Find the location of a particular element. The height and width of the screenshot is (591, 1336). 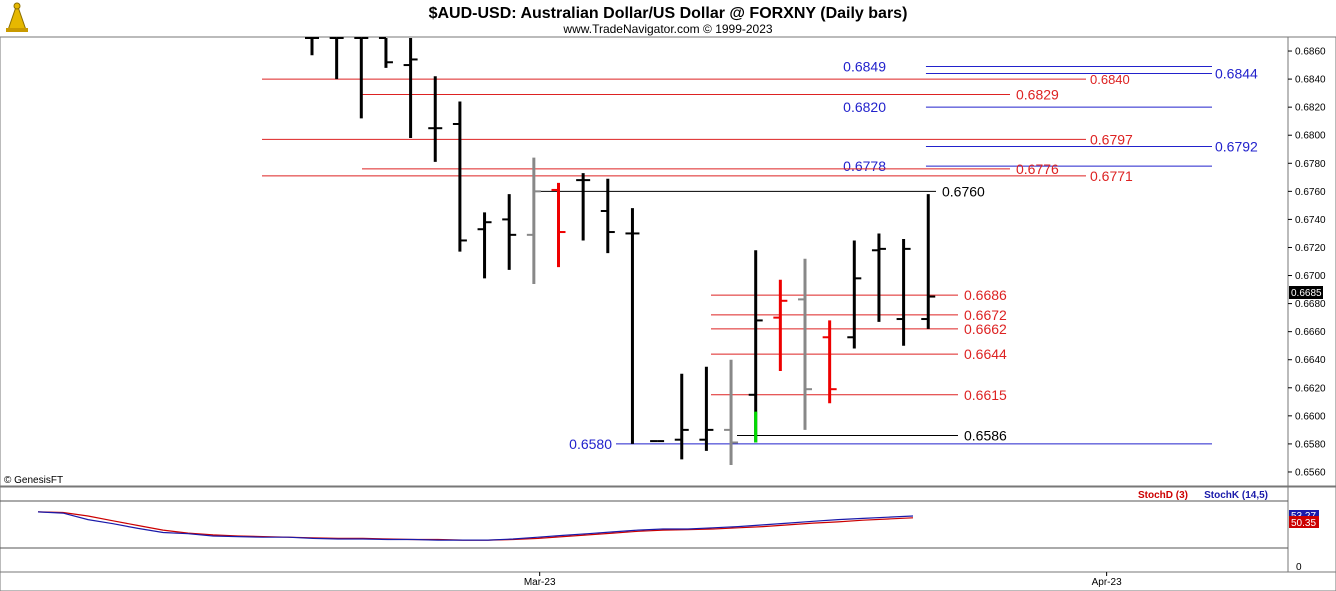

level-label: 0.6580 is located at coordinates (590, 444).